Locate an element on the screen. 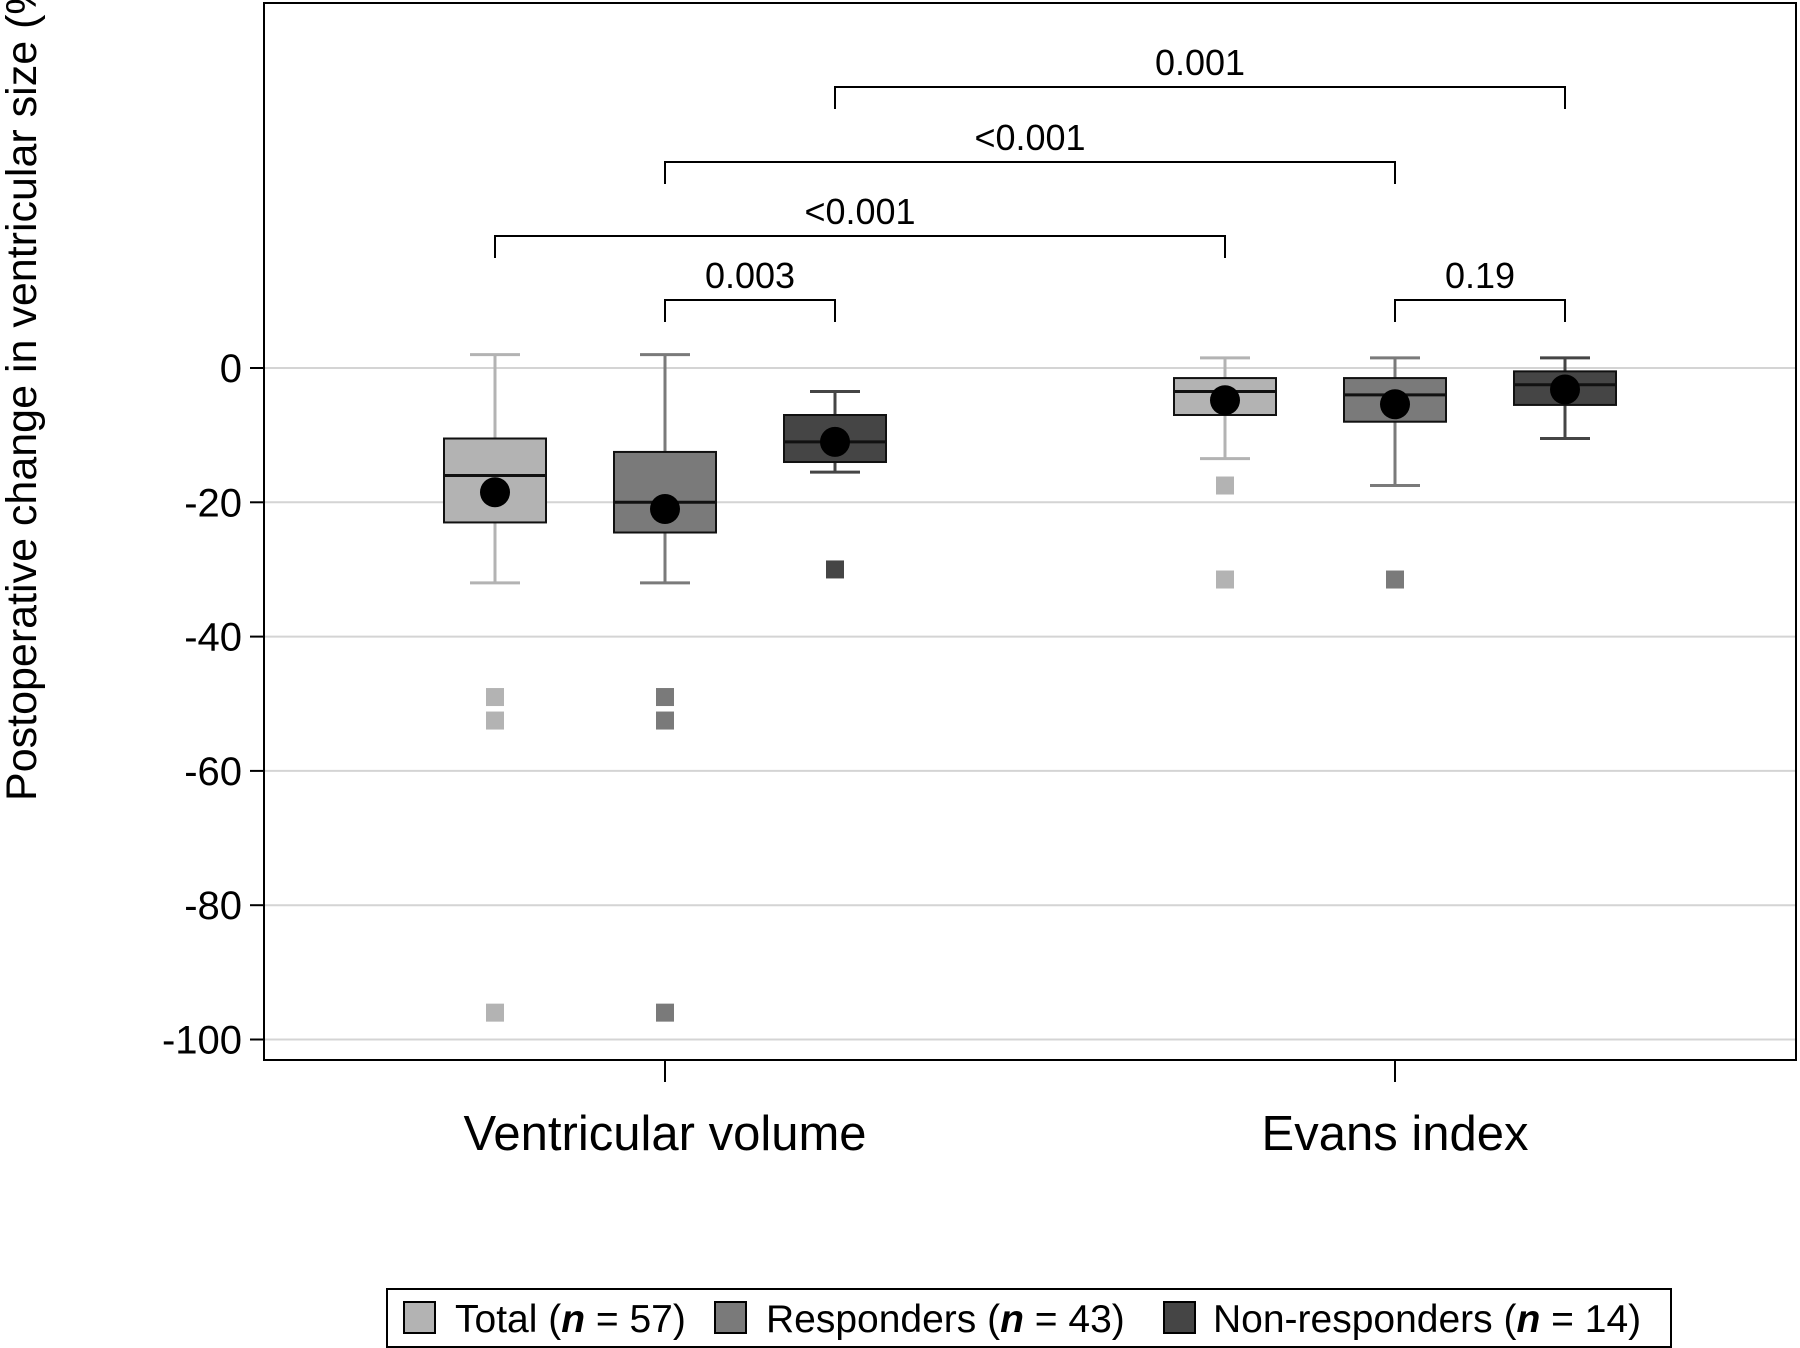  y-tick-label: -60 is located at coordinates (213, 772).